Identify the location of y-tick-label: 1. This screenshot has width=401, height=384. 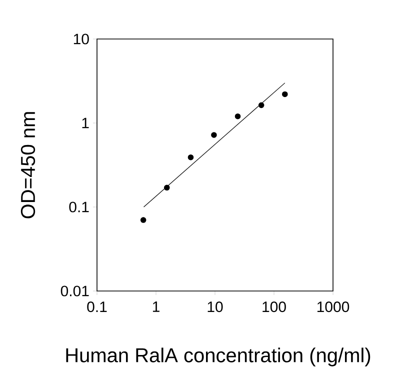
(85, 123).